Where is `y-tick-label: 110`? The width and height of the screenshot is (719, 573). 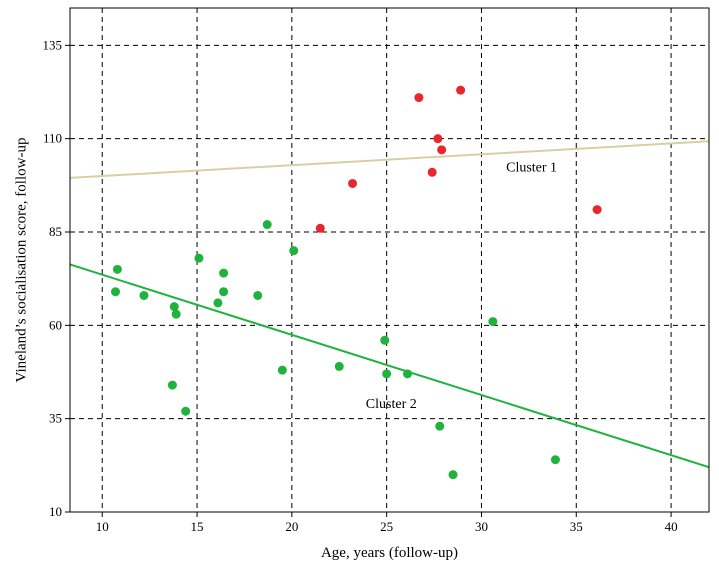 y-tick-label: 110 is located at coordinates (52, 138).